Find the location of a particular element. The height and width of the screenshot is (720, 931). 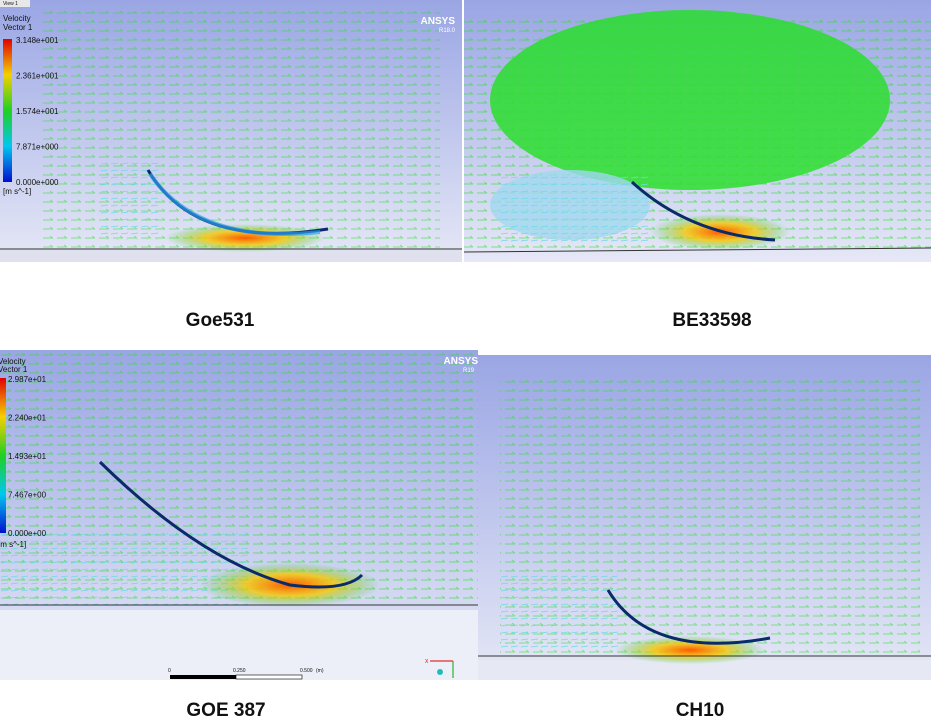

legend-label: 2.987e+01 is located at coordinates (27, 379).